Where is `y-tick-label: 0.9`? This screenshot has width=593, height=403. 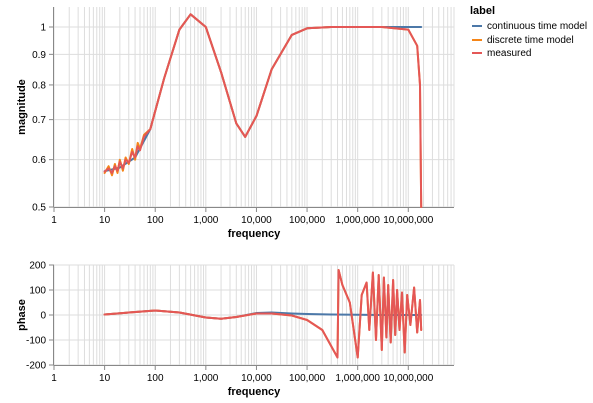
y-tick-label: 0.9 is located at coordinates (39, 55).